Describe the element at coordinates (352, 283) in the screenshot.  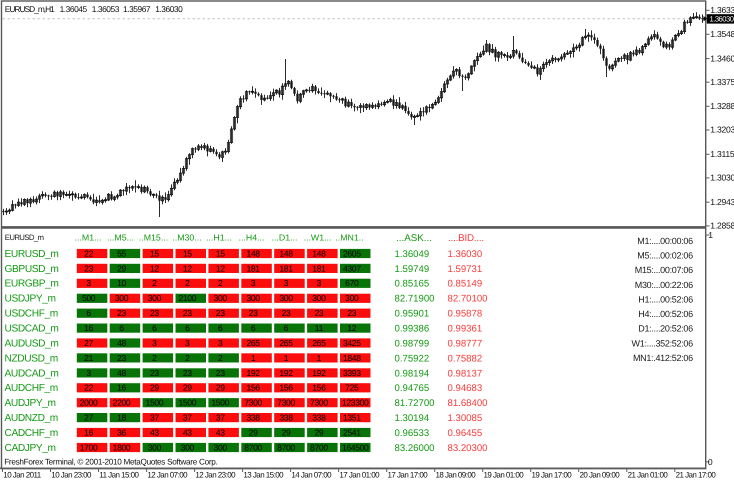
I see `svg-text: 670` at that location.